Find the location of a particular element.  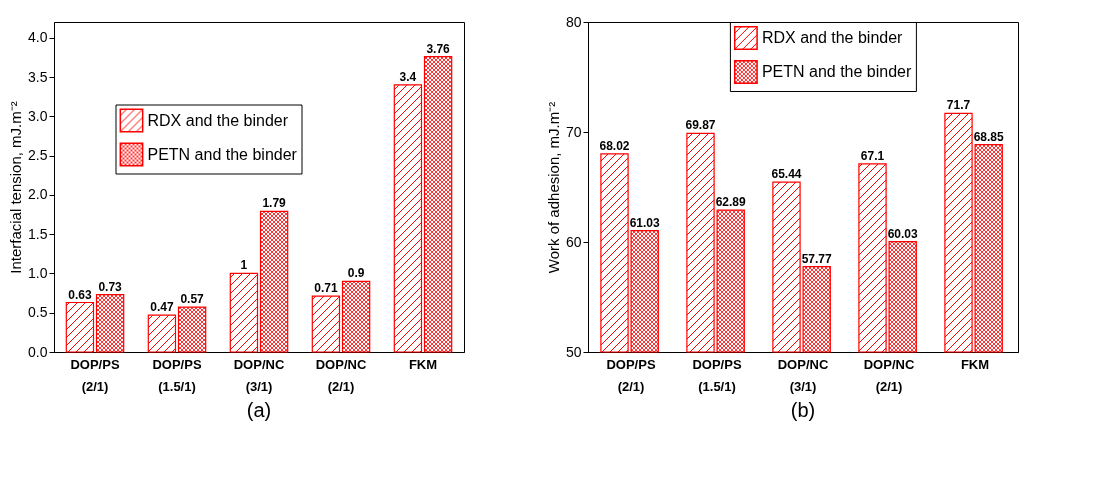

y-tick-label: 3.0 is located at coordinates (38, 115).